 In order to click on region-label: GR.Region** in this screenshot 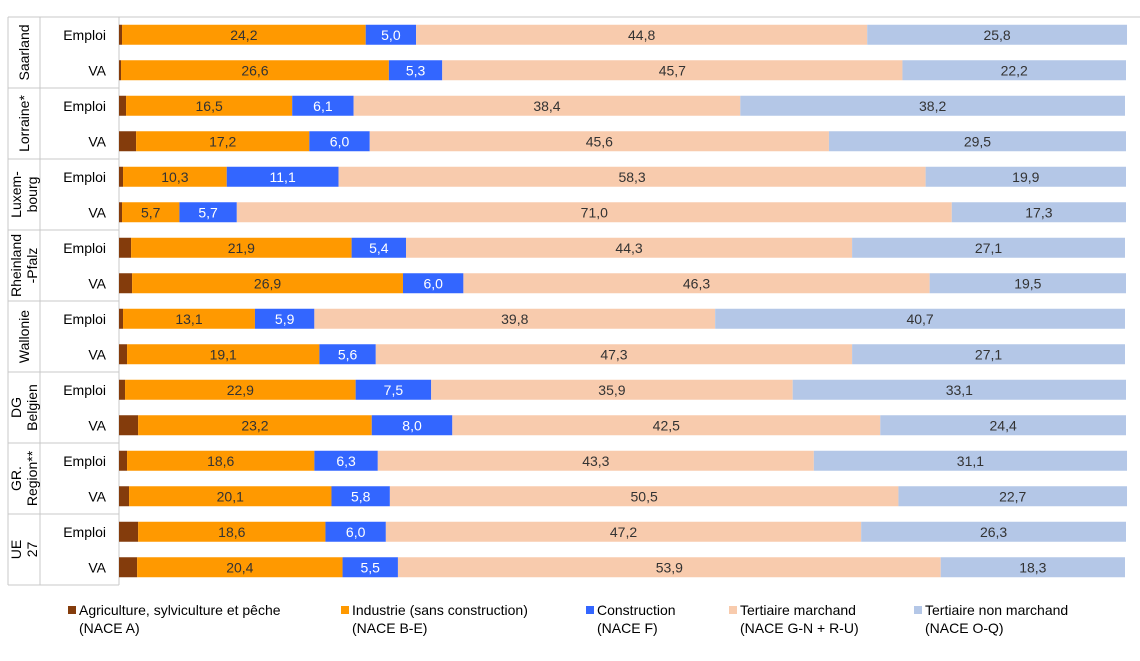, I will do `click(24, 478)`.